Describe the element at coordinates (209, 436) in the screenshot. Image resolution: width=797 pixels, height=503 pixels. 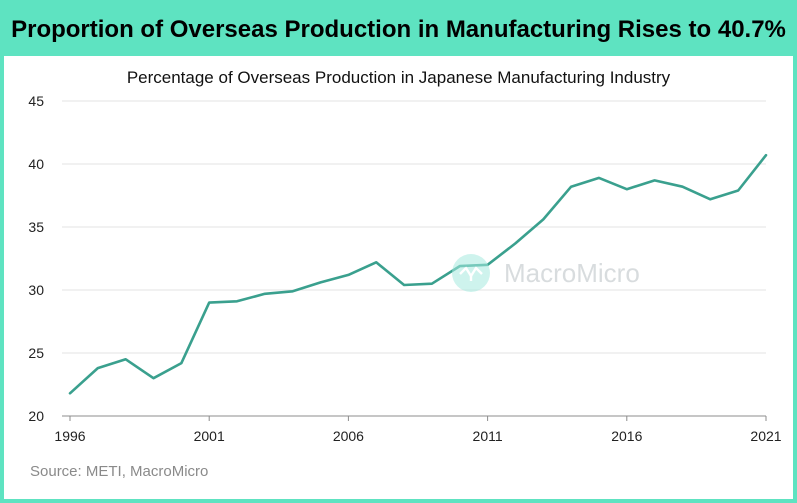
I see `x-tick-label: 2001` at that location.